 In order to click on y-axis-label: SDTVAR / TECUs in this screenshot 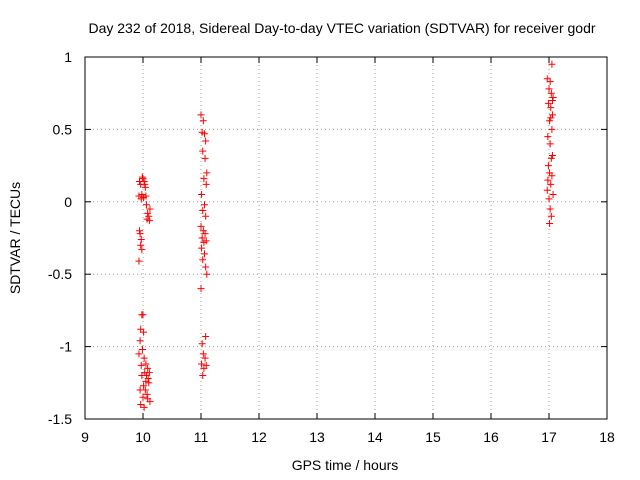, I will do `click(15, 238)`.